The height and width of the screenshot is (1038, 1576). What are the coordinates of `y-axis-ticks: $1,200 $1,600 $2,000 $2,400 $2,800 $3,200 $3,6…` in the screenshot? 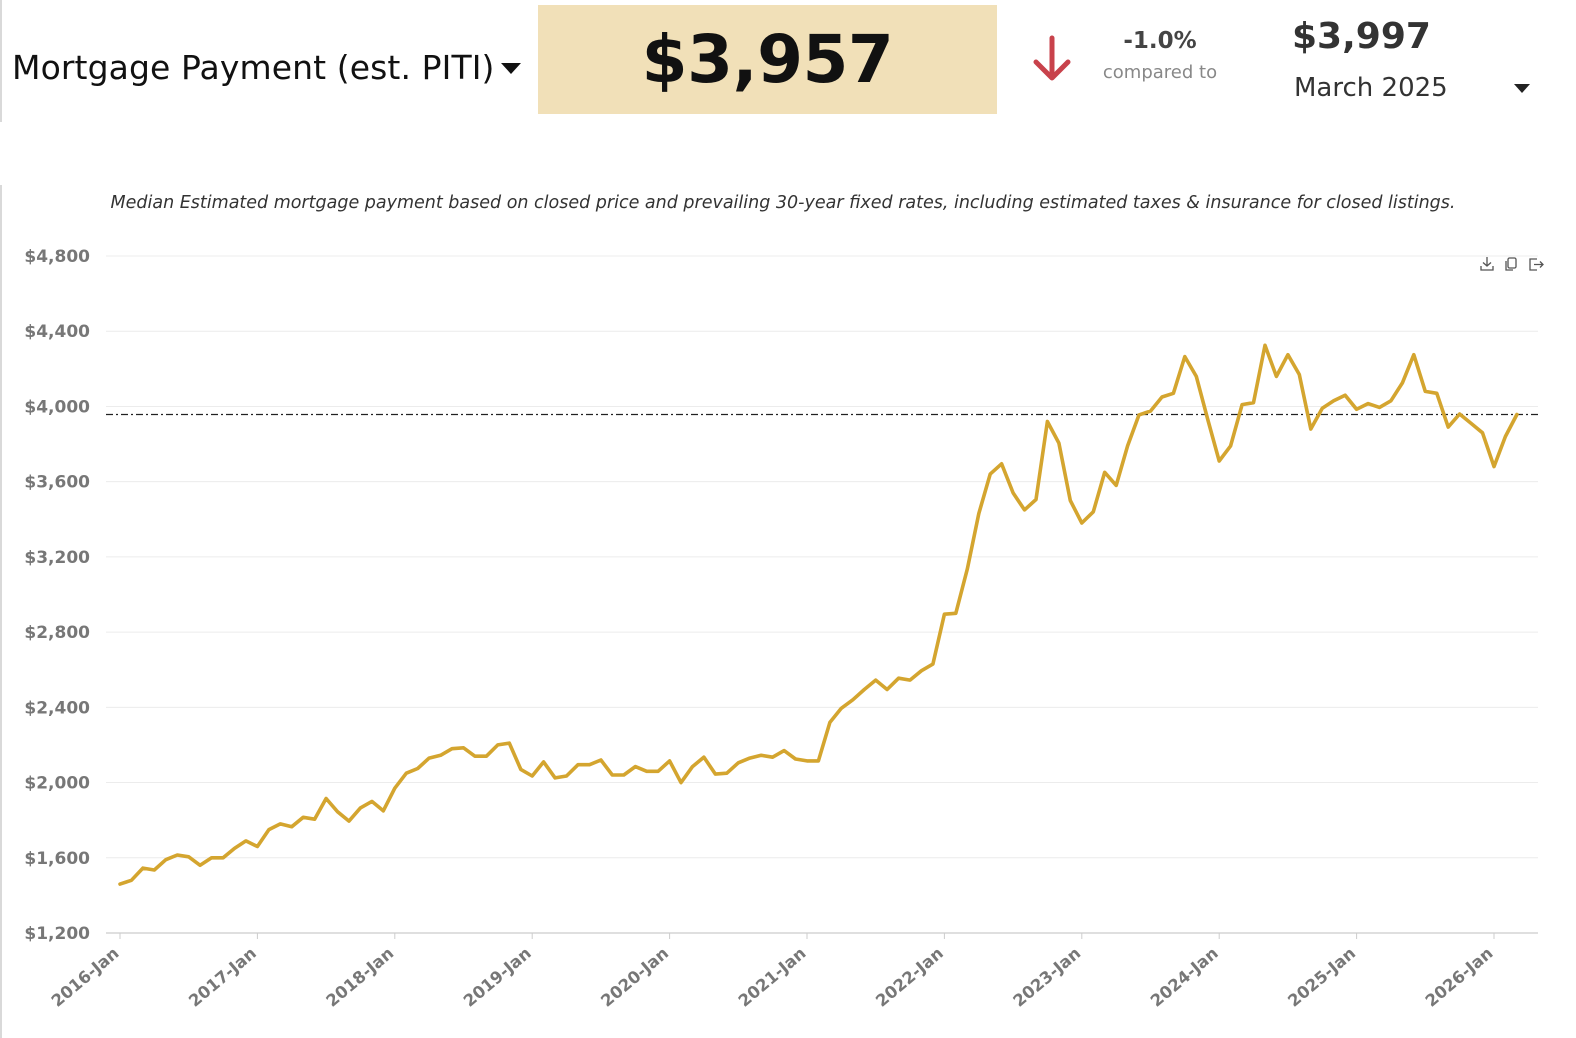 It's located at (57, 595).